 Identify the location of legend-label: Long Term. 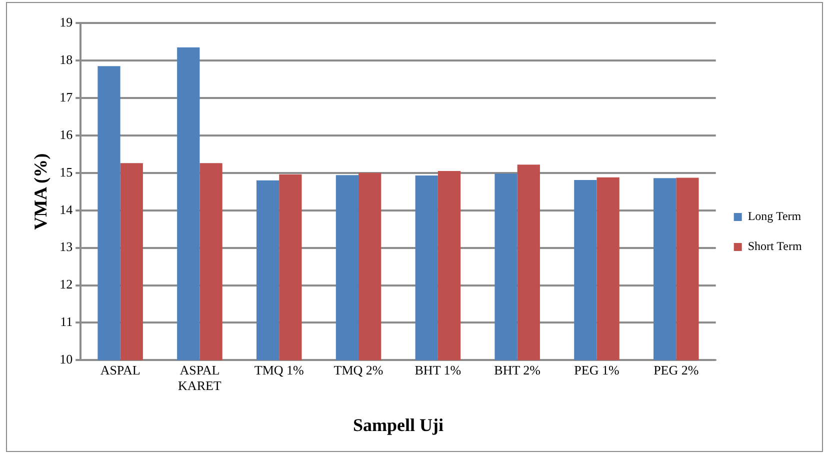
(775, 216).